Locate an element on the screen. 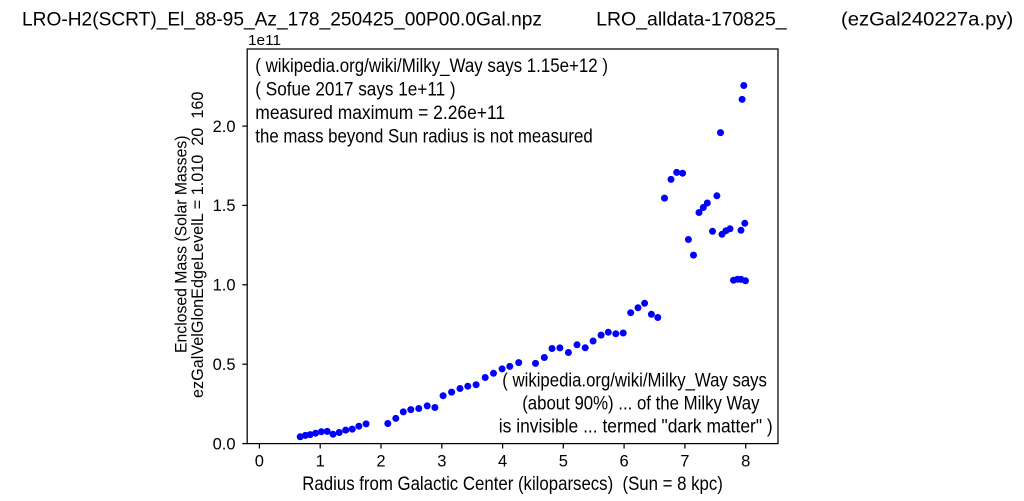  svg-text:( wikipedia.org/wiki/Milky_Way: ( wikipedia.org/wiki/Milky_Way says is located at coordinates (634, 380).